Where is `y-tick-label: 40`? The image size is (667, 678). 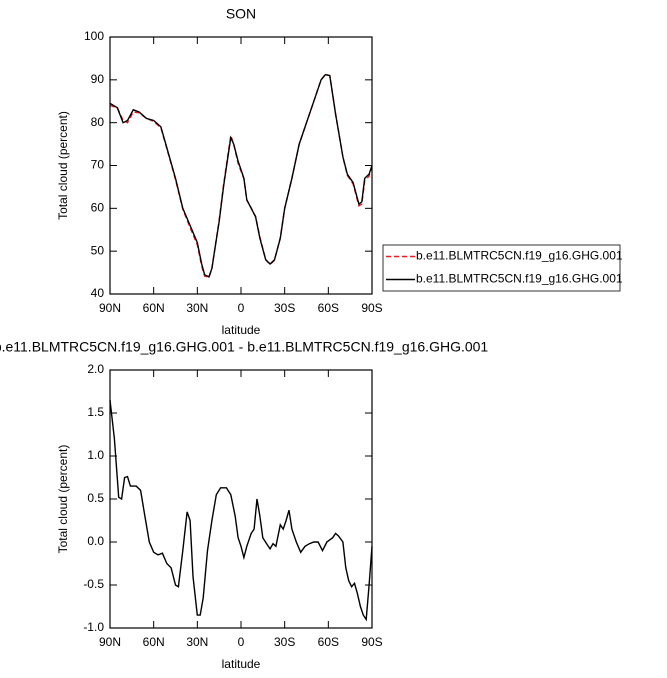 y-tick-label: 40 is located at coordinates (98, 293).